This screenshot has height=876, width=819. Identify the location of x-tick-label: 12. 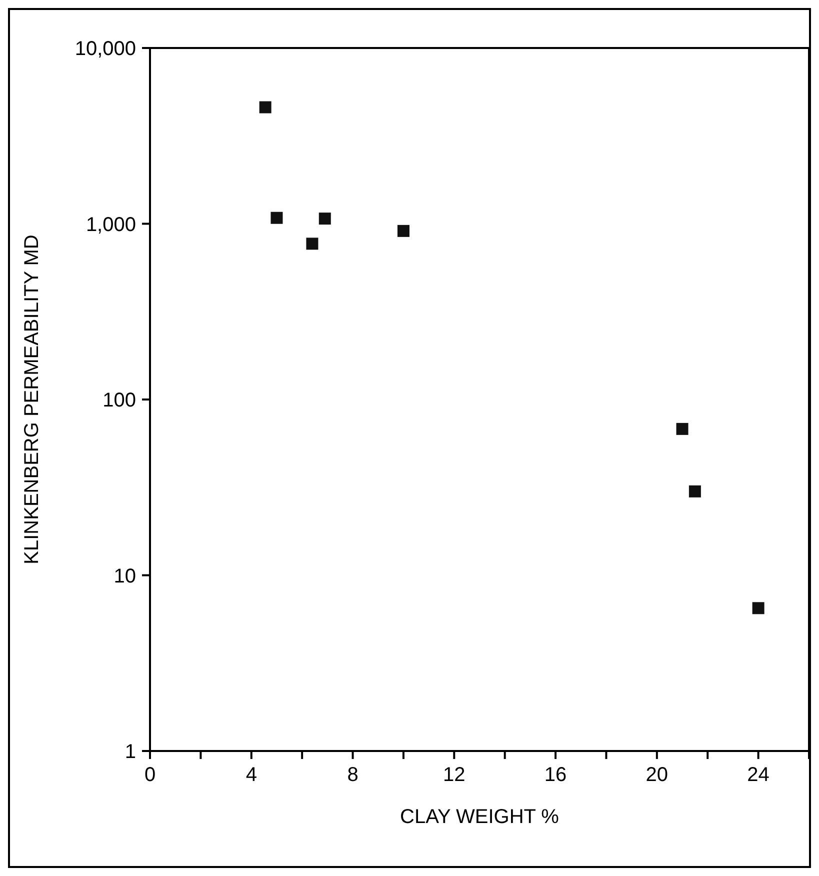
(454, 775).